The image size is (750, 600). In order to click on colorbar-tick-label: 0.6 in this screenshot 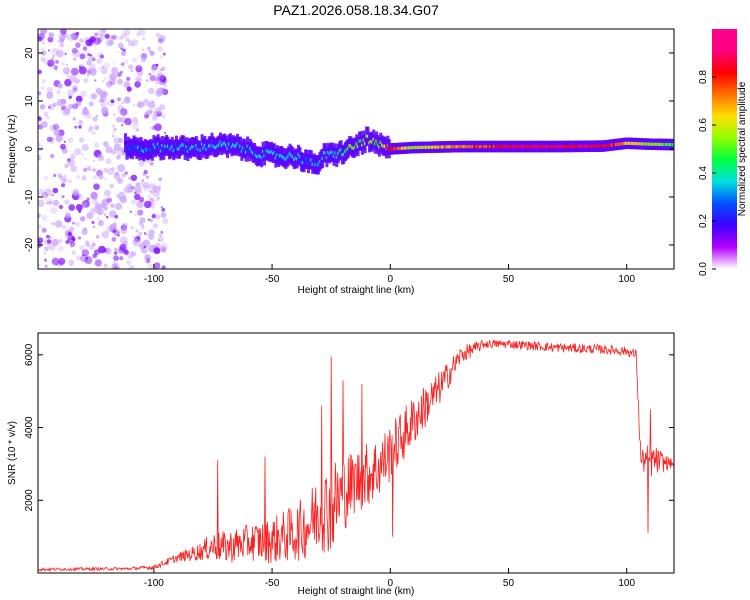, I will do `click(703, 125)`.